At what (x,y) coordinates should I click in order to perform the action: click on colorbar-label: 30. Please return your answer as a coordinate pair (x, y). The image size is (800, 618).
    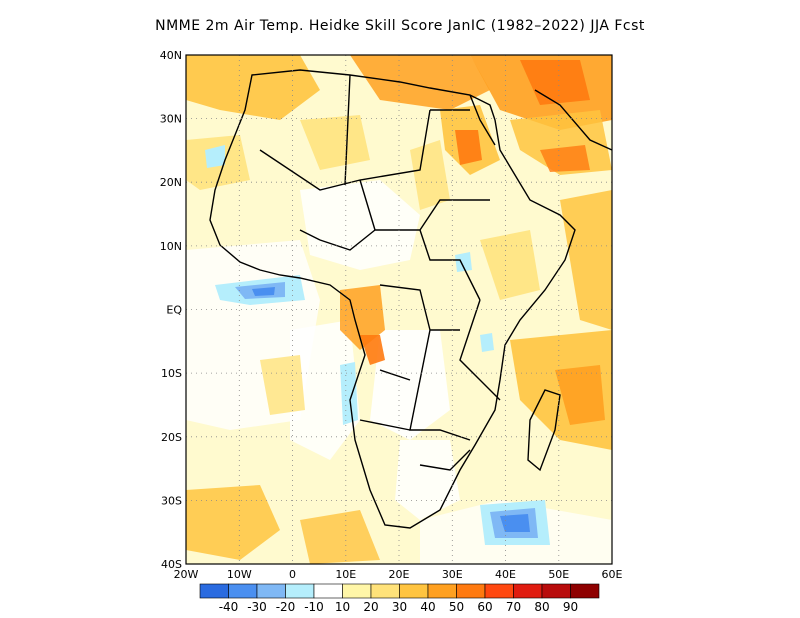
    Looking at the image, I should click on (399, 607).